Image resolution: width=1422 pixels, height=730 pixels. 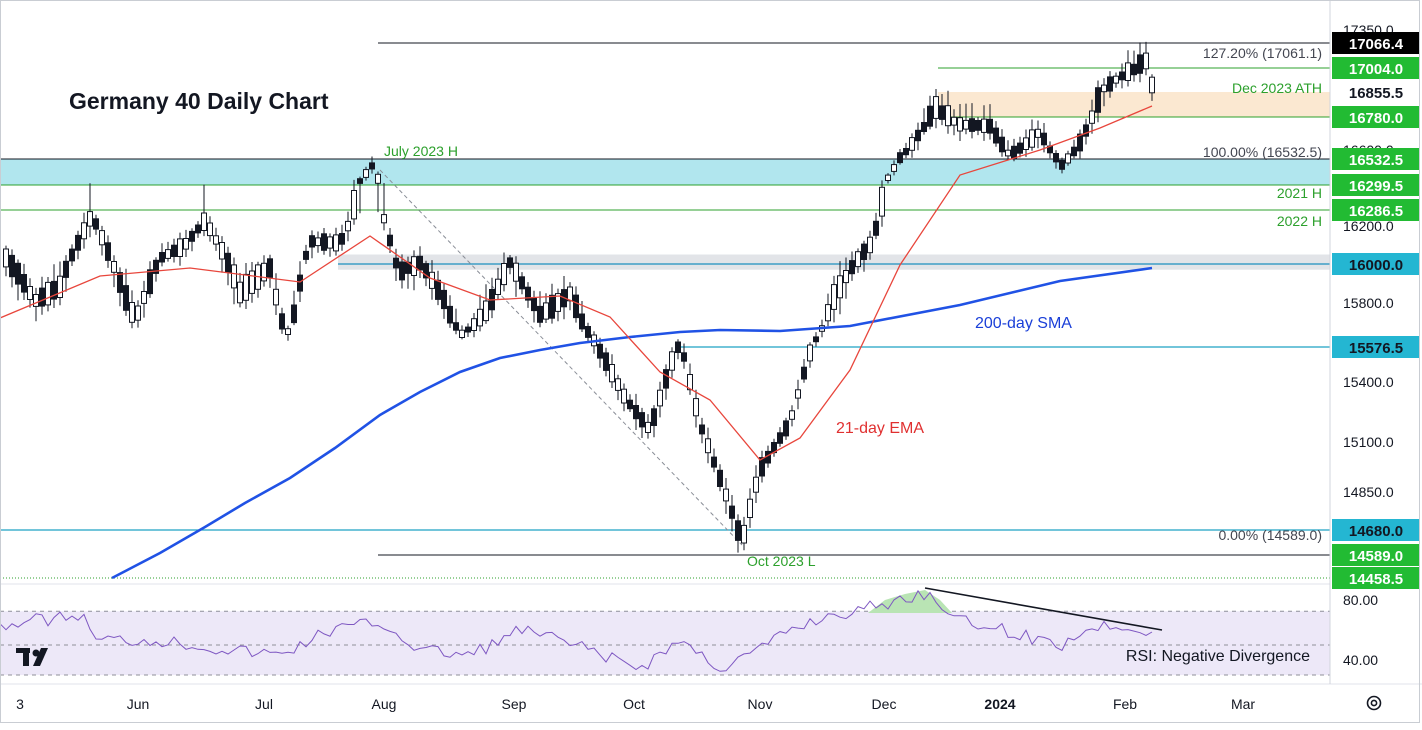 I want to click on gear-icon, so click(x=1374, y=703).